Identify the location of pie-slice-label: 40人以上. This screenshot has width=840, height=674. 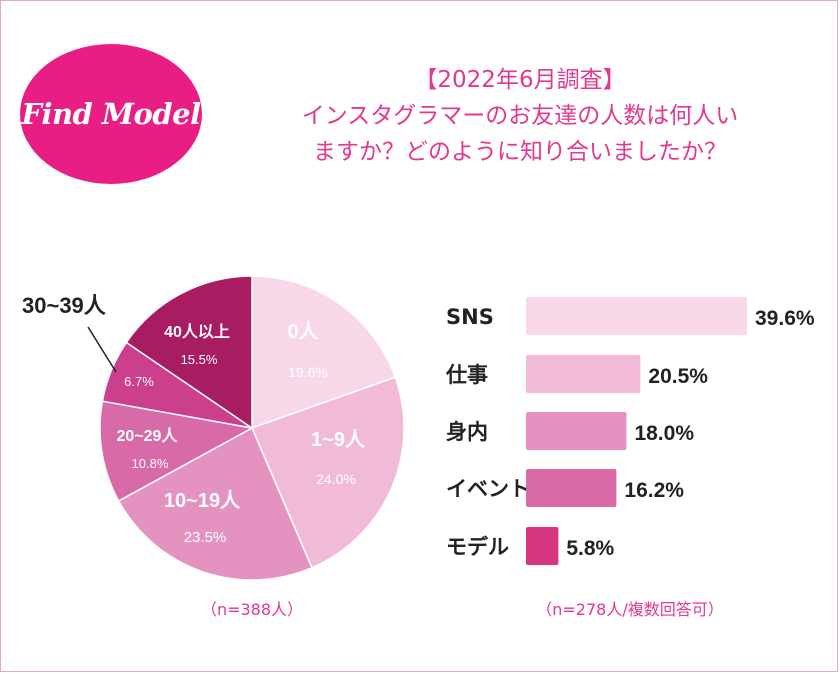
(197, 332).